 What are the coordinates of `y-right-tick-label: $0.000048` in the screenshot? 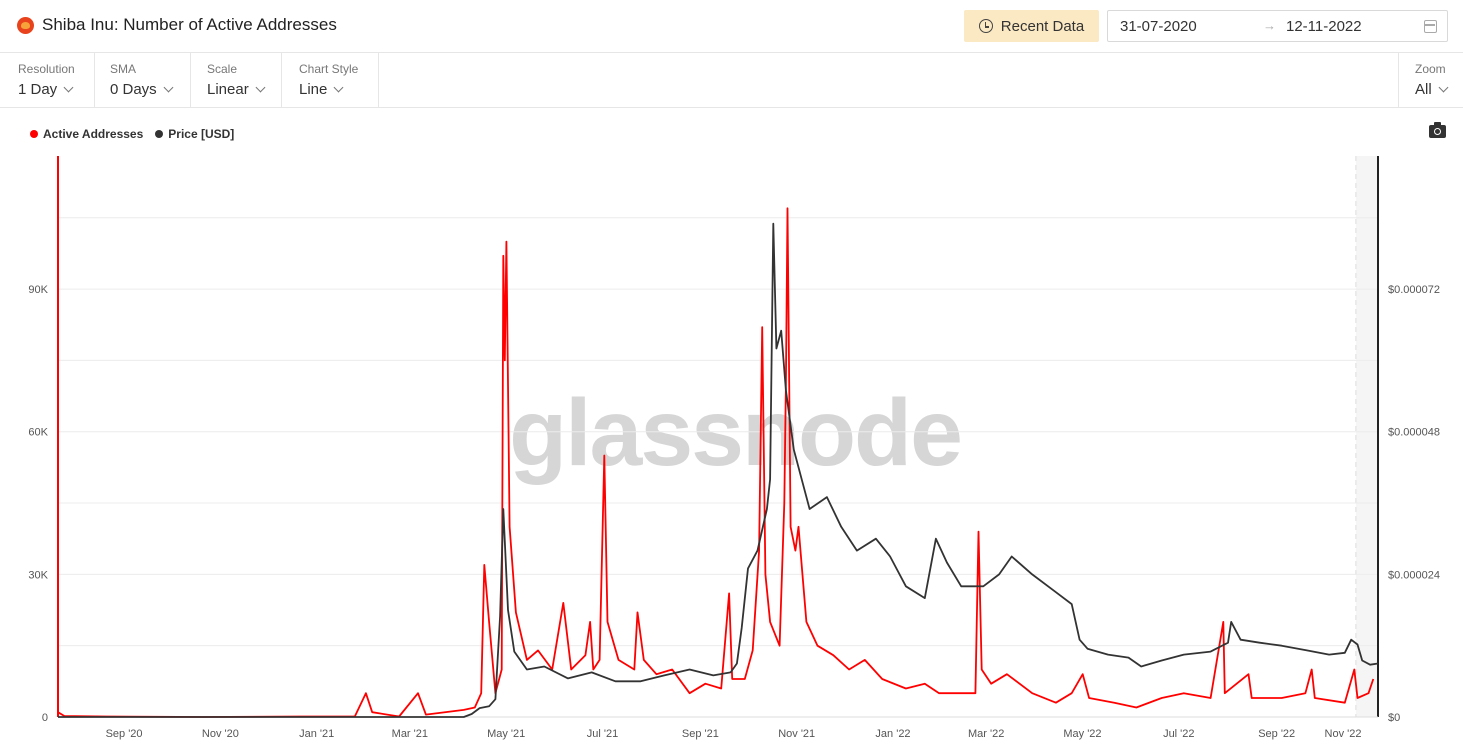 It's located at (1414, 433).